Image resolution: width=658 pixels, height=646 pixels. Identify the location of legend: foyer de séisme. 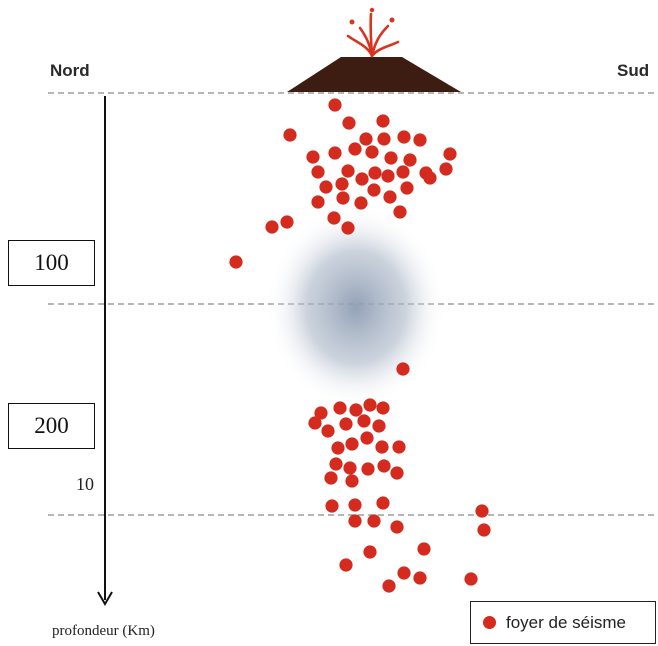
(563, 622).